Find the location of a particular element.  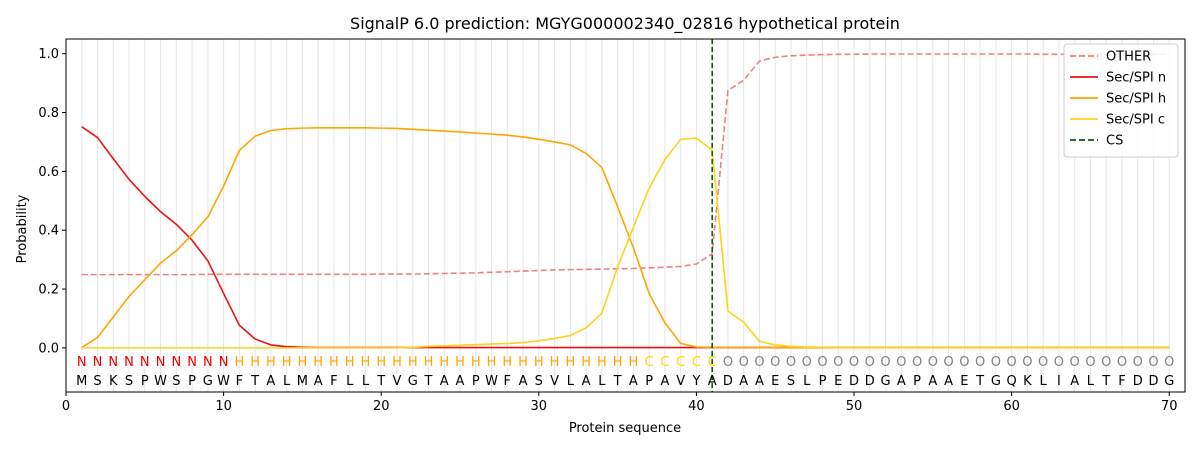

legend-entry: Sec/SPI c is located at coordinates (1135, 120).